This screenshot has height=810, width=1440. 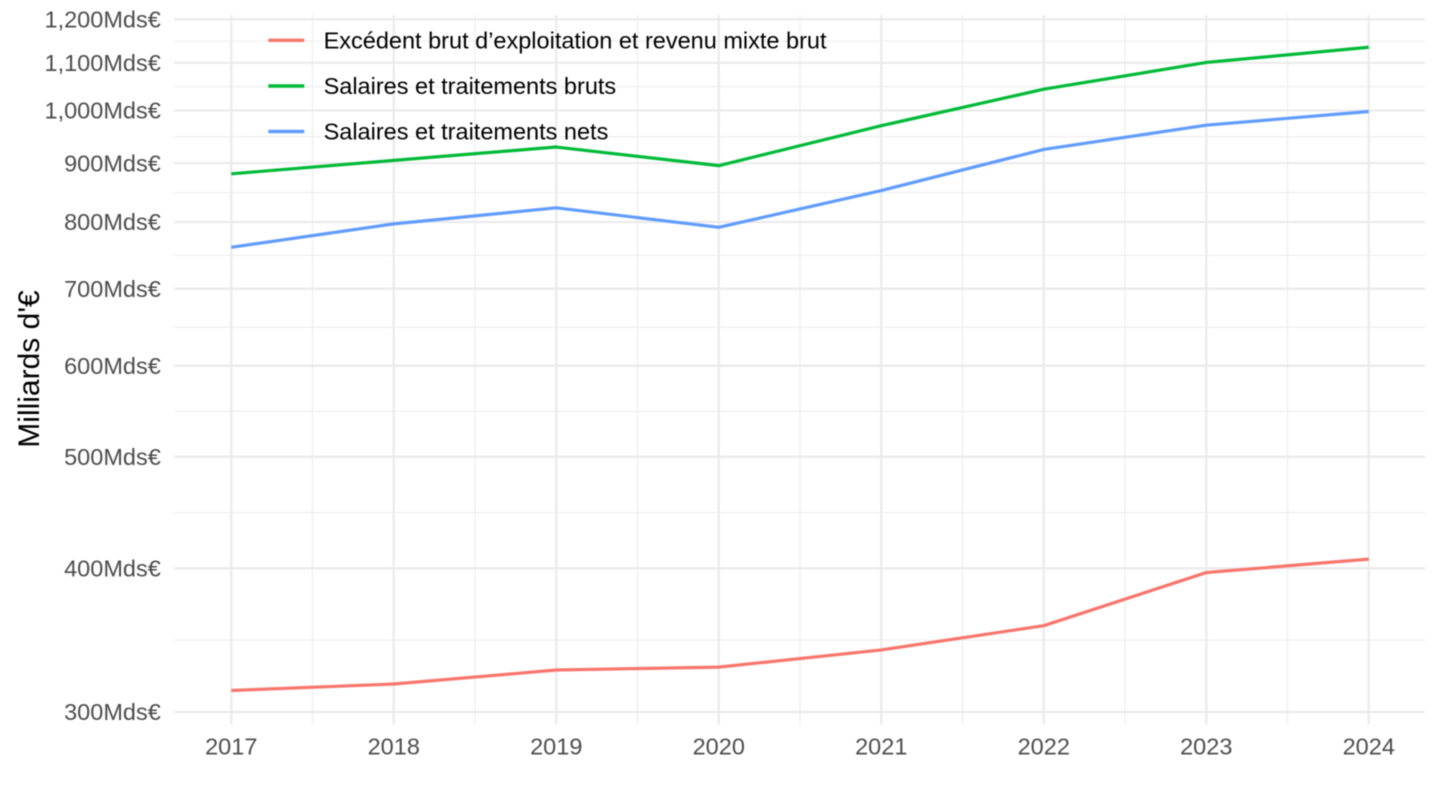 I want to click on svg-text: 1,000Mds€, so click(x=103, y=111).